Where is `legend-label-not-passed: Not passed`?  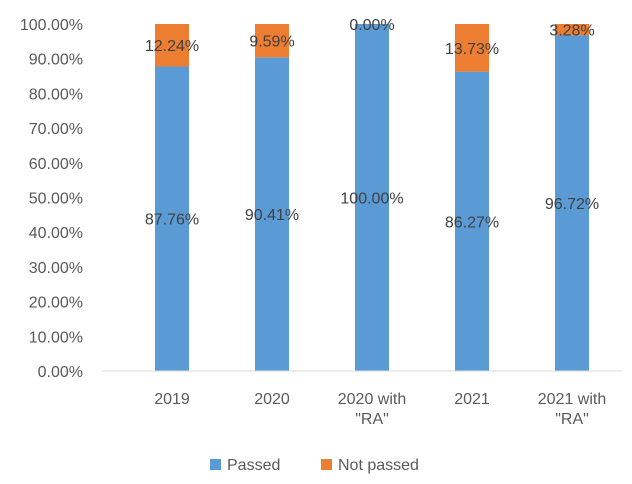 legend-label-not-passed: Not passed is located at coordinates (378, 465).